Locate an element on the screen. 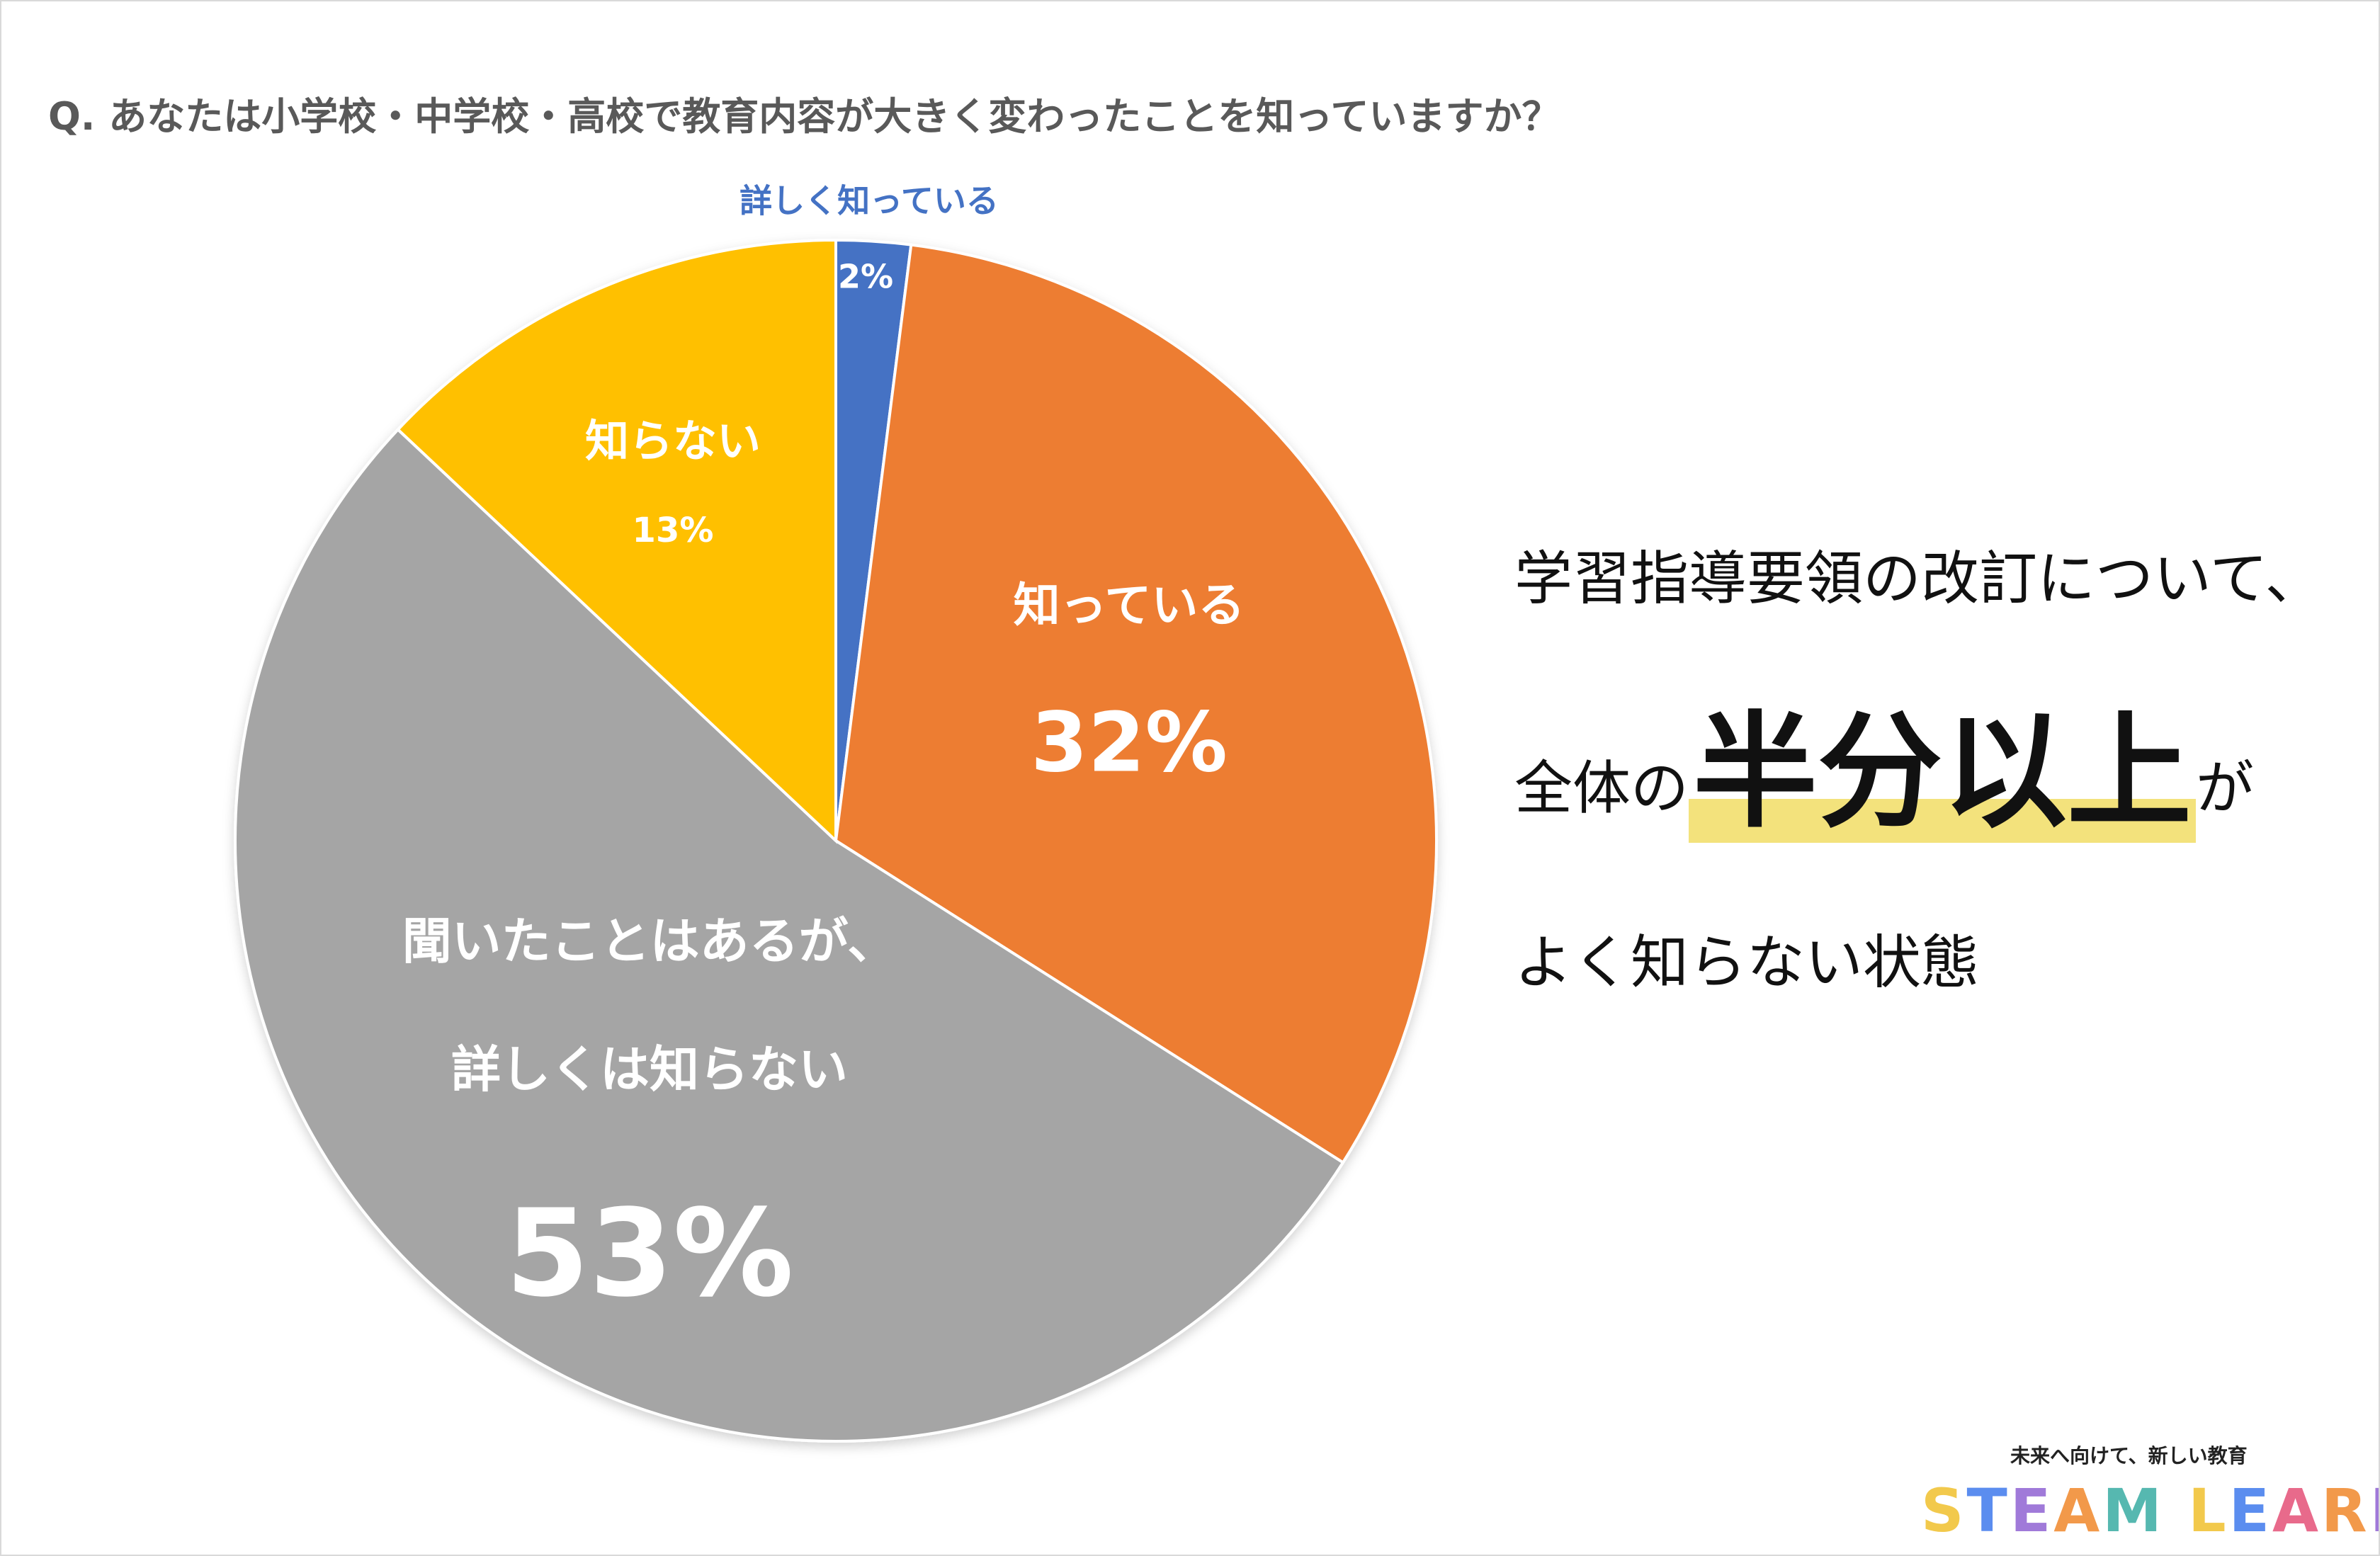  summary-line-2: 全体の 半分以上が is located at coordinates (1884, 761).